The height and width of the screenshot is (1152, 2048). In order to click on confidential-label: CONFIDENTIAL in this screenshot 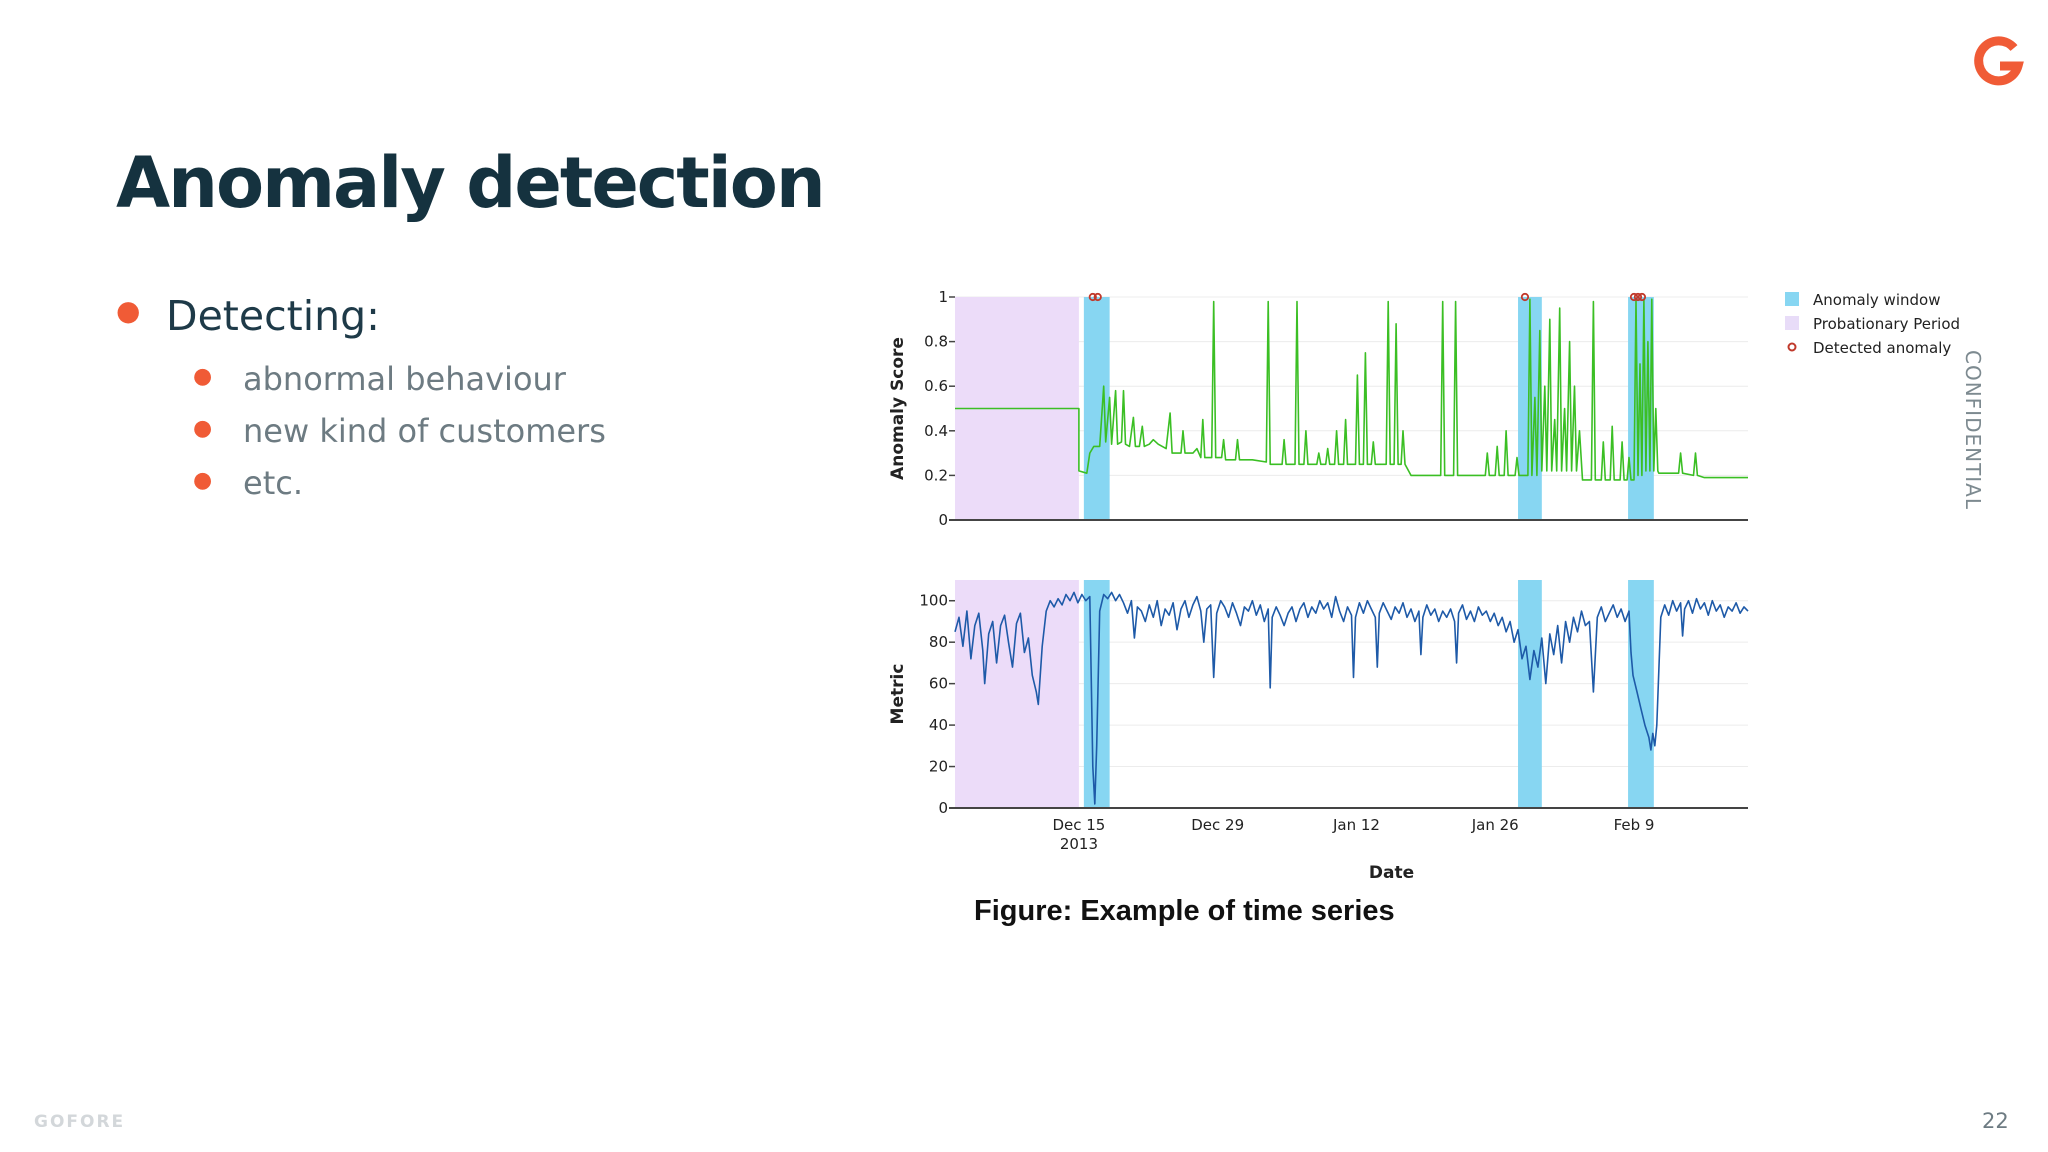, I will do `click(1973, 430)`.